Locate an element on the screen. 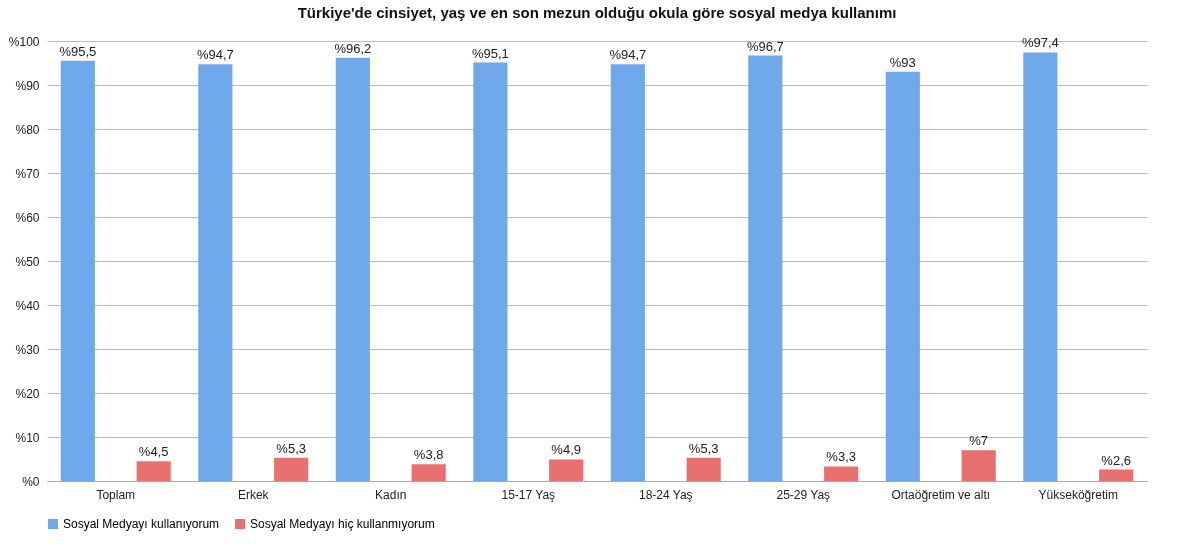  x-tick-label: 25-29 Yaş is located at coordinates (803, 494).